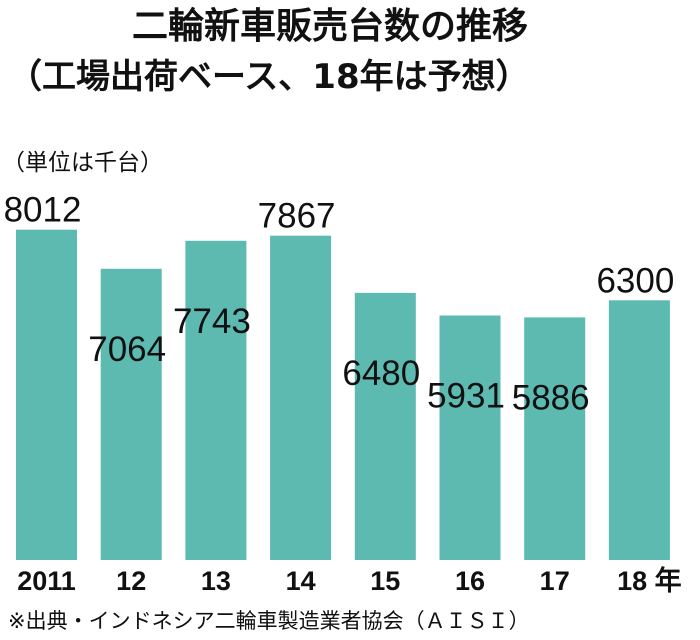  Describe the element at coordinates (212, 321) in the screenshot. I see `value-label-2: 7743` at that location.